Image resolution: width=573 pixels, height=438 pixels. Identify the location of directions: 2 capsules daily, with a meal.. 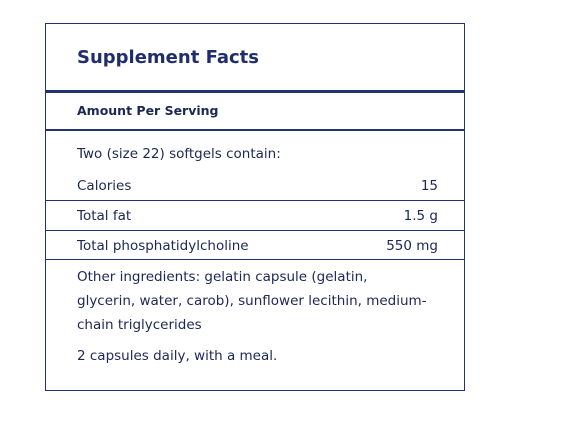
(177, 356).